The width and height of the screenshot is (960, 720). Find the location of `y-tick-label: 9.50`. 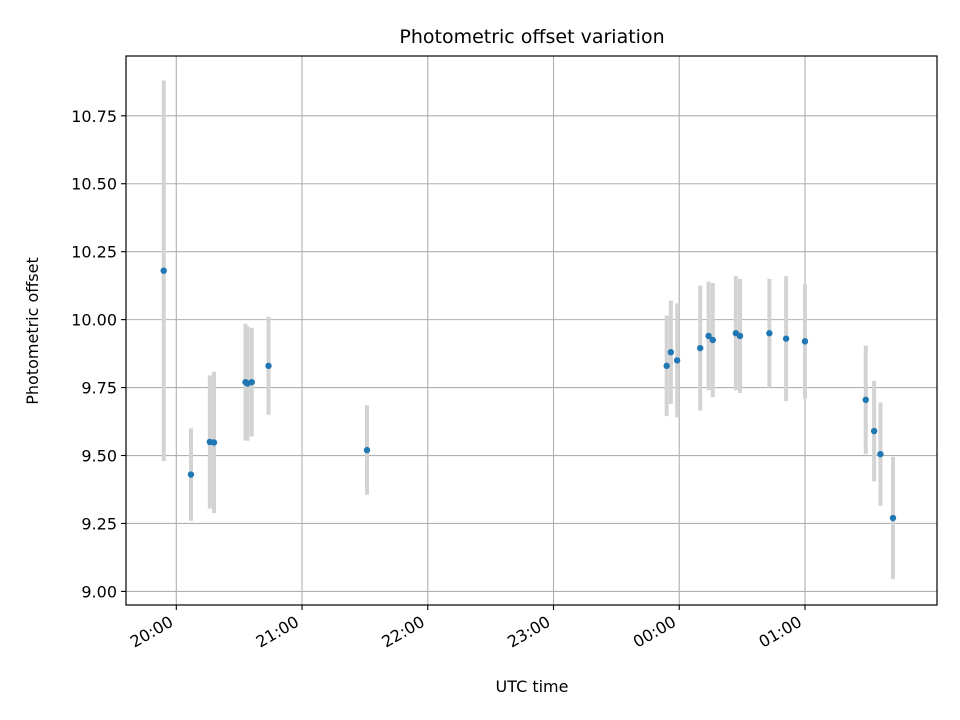

y-tick-label: 9.50 is located at coordinates (99, 456).